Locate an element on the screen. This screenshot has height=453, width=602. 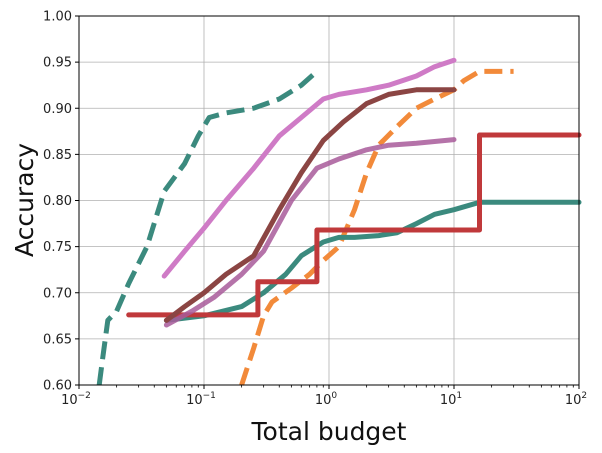
y-tick-label: 0.75 is located at coordinates (57, 247).